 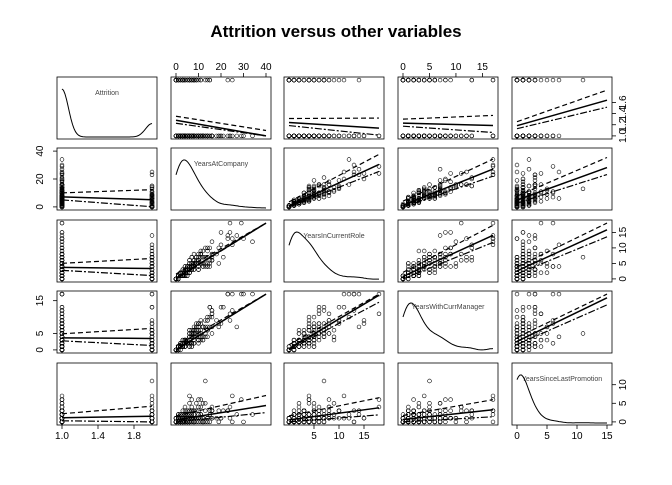 What do you see at coordinates (221, 179) in the screenshot?
I see `panel-YearsAtCompany-vs-YearsAtCompany: YearsAtCompany` at bounding box center [221, 179].